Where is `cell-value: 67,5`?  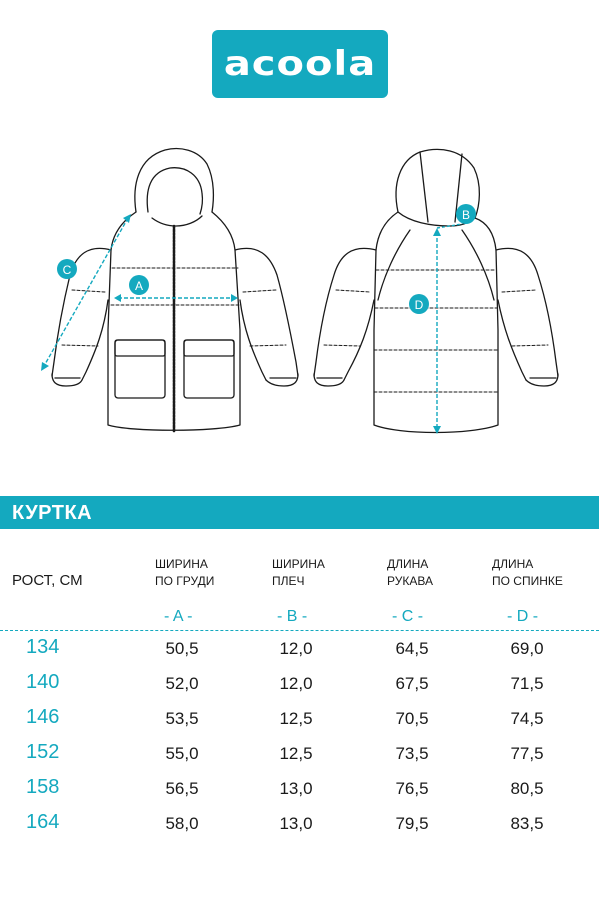 cell-value: 67,5 is located at coordinates (412, 683).